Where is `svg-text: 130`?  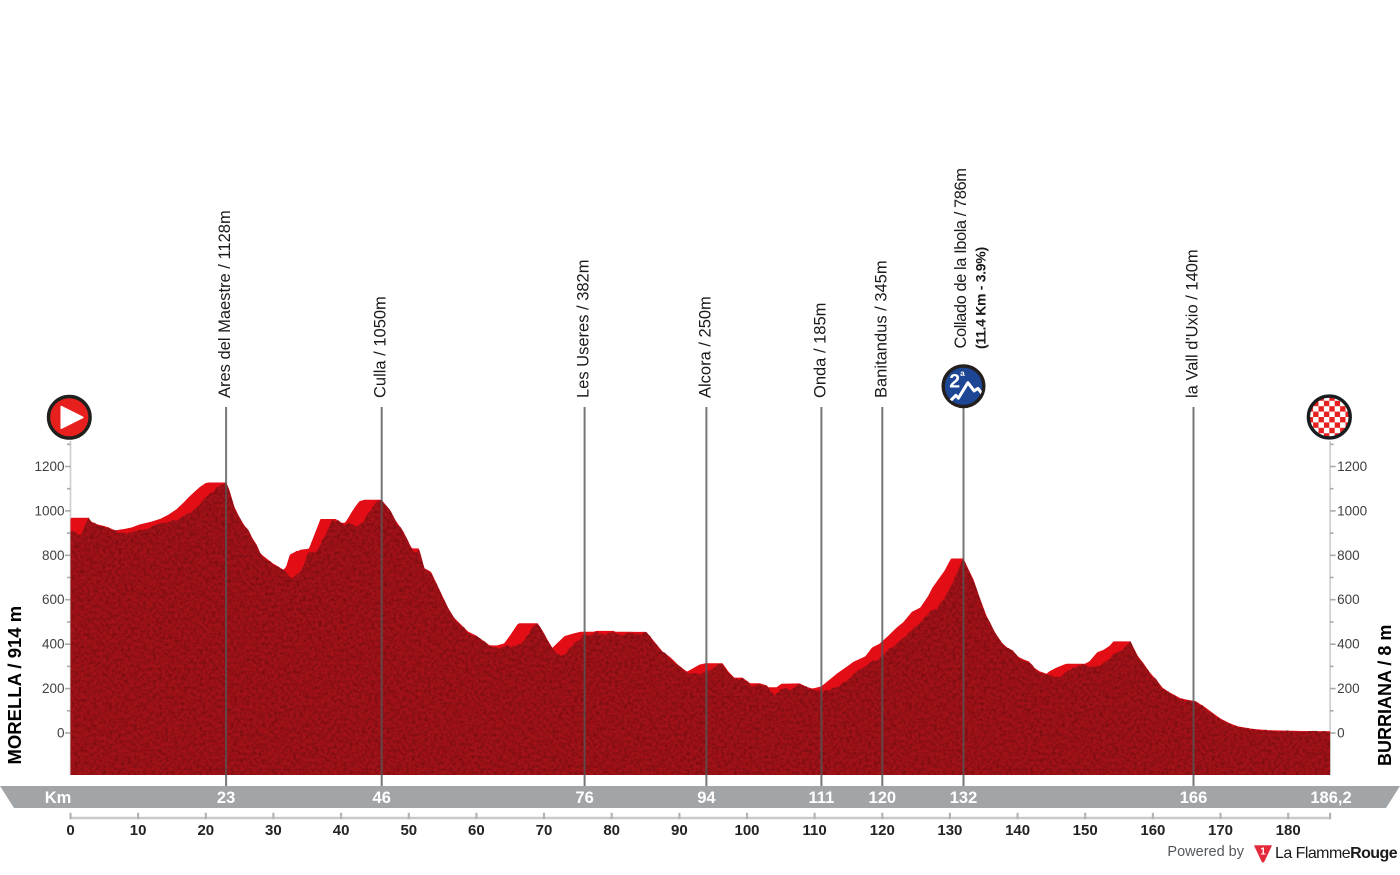 svg-text: 130 is located at coordinates (949, 830).